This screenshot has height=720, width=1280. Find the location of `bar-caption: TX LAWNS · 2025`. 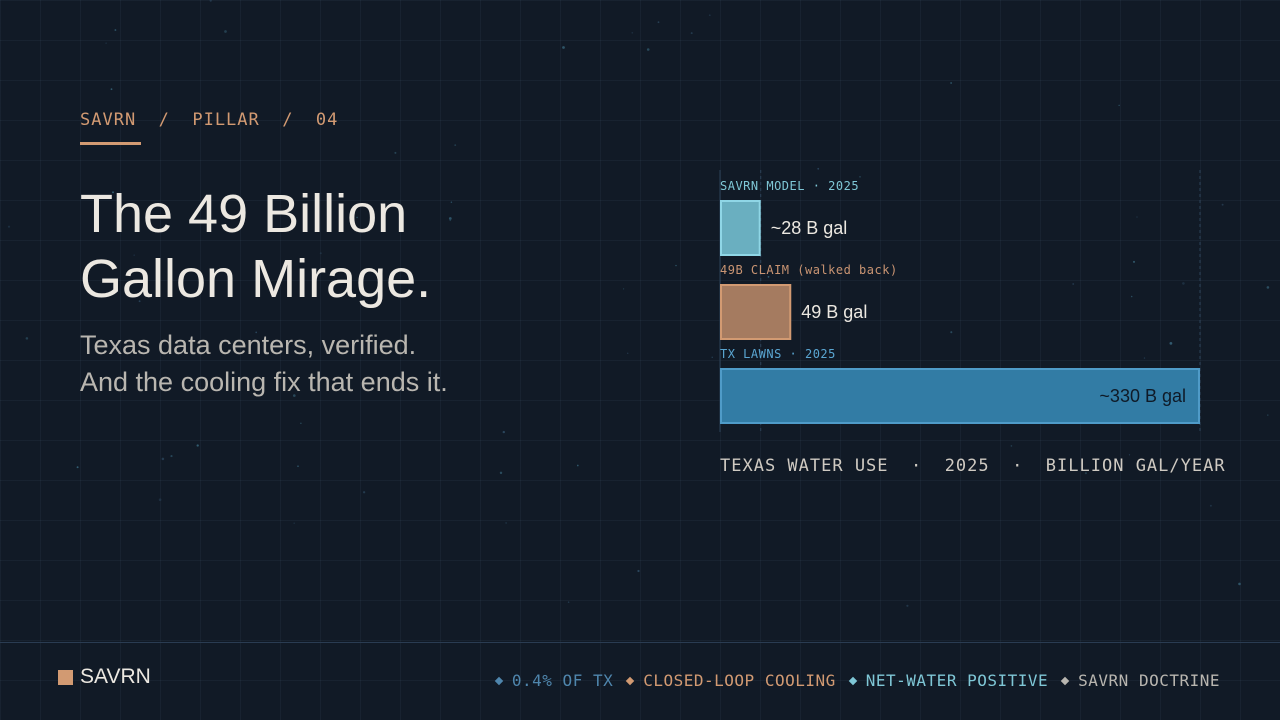

bar-caption: TX LAWNS · 2025 is located at coordinates (778, 354).